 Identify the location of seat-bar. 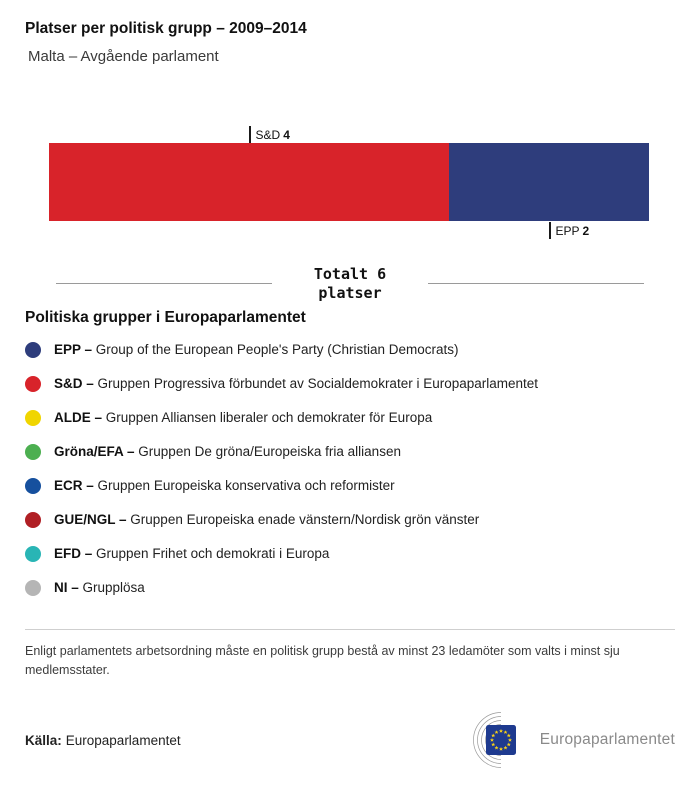
(349, 182).